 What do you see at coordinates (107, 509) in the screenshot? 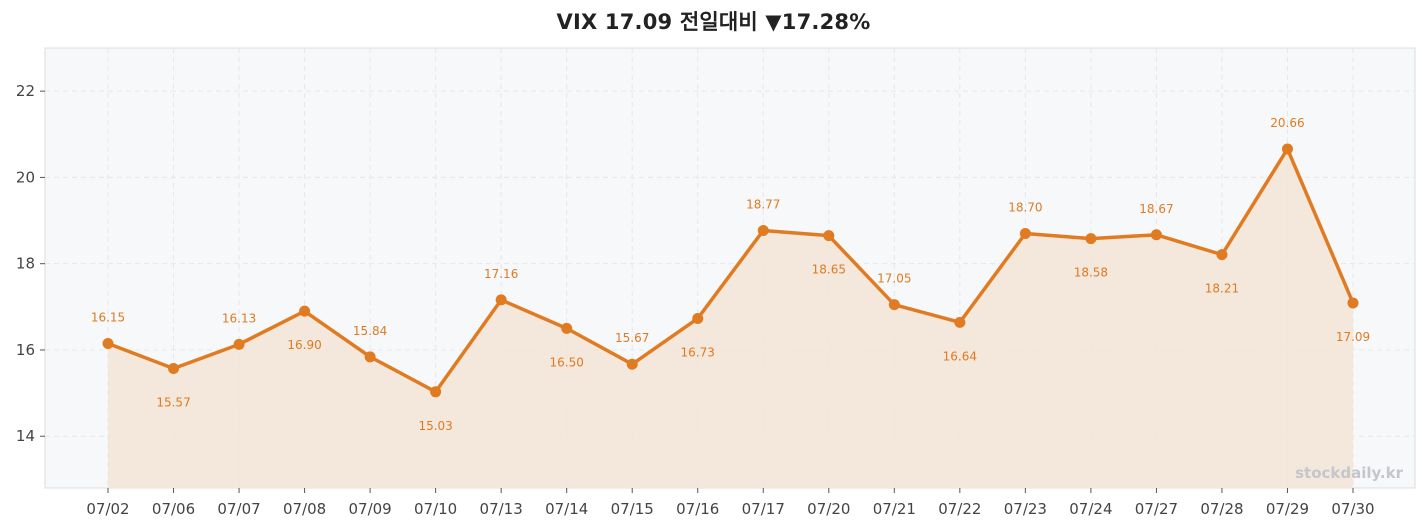
I see `x-tick-label-07-02: 07/02` at bounding box center [107, 509].